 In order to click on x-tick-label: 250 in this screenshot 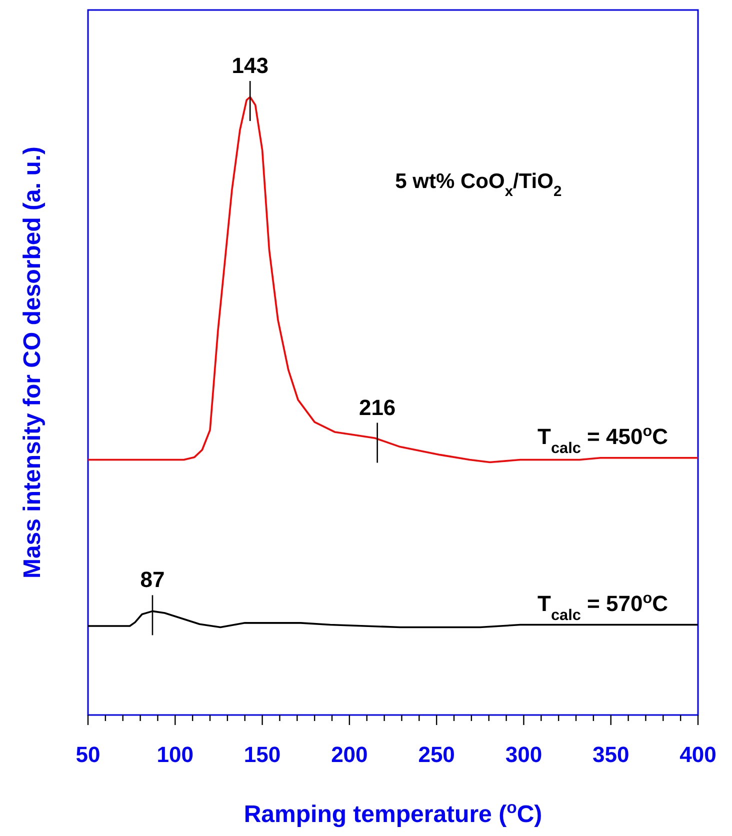, I will do `click(436, 754)`.